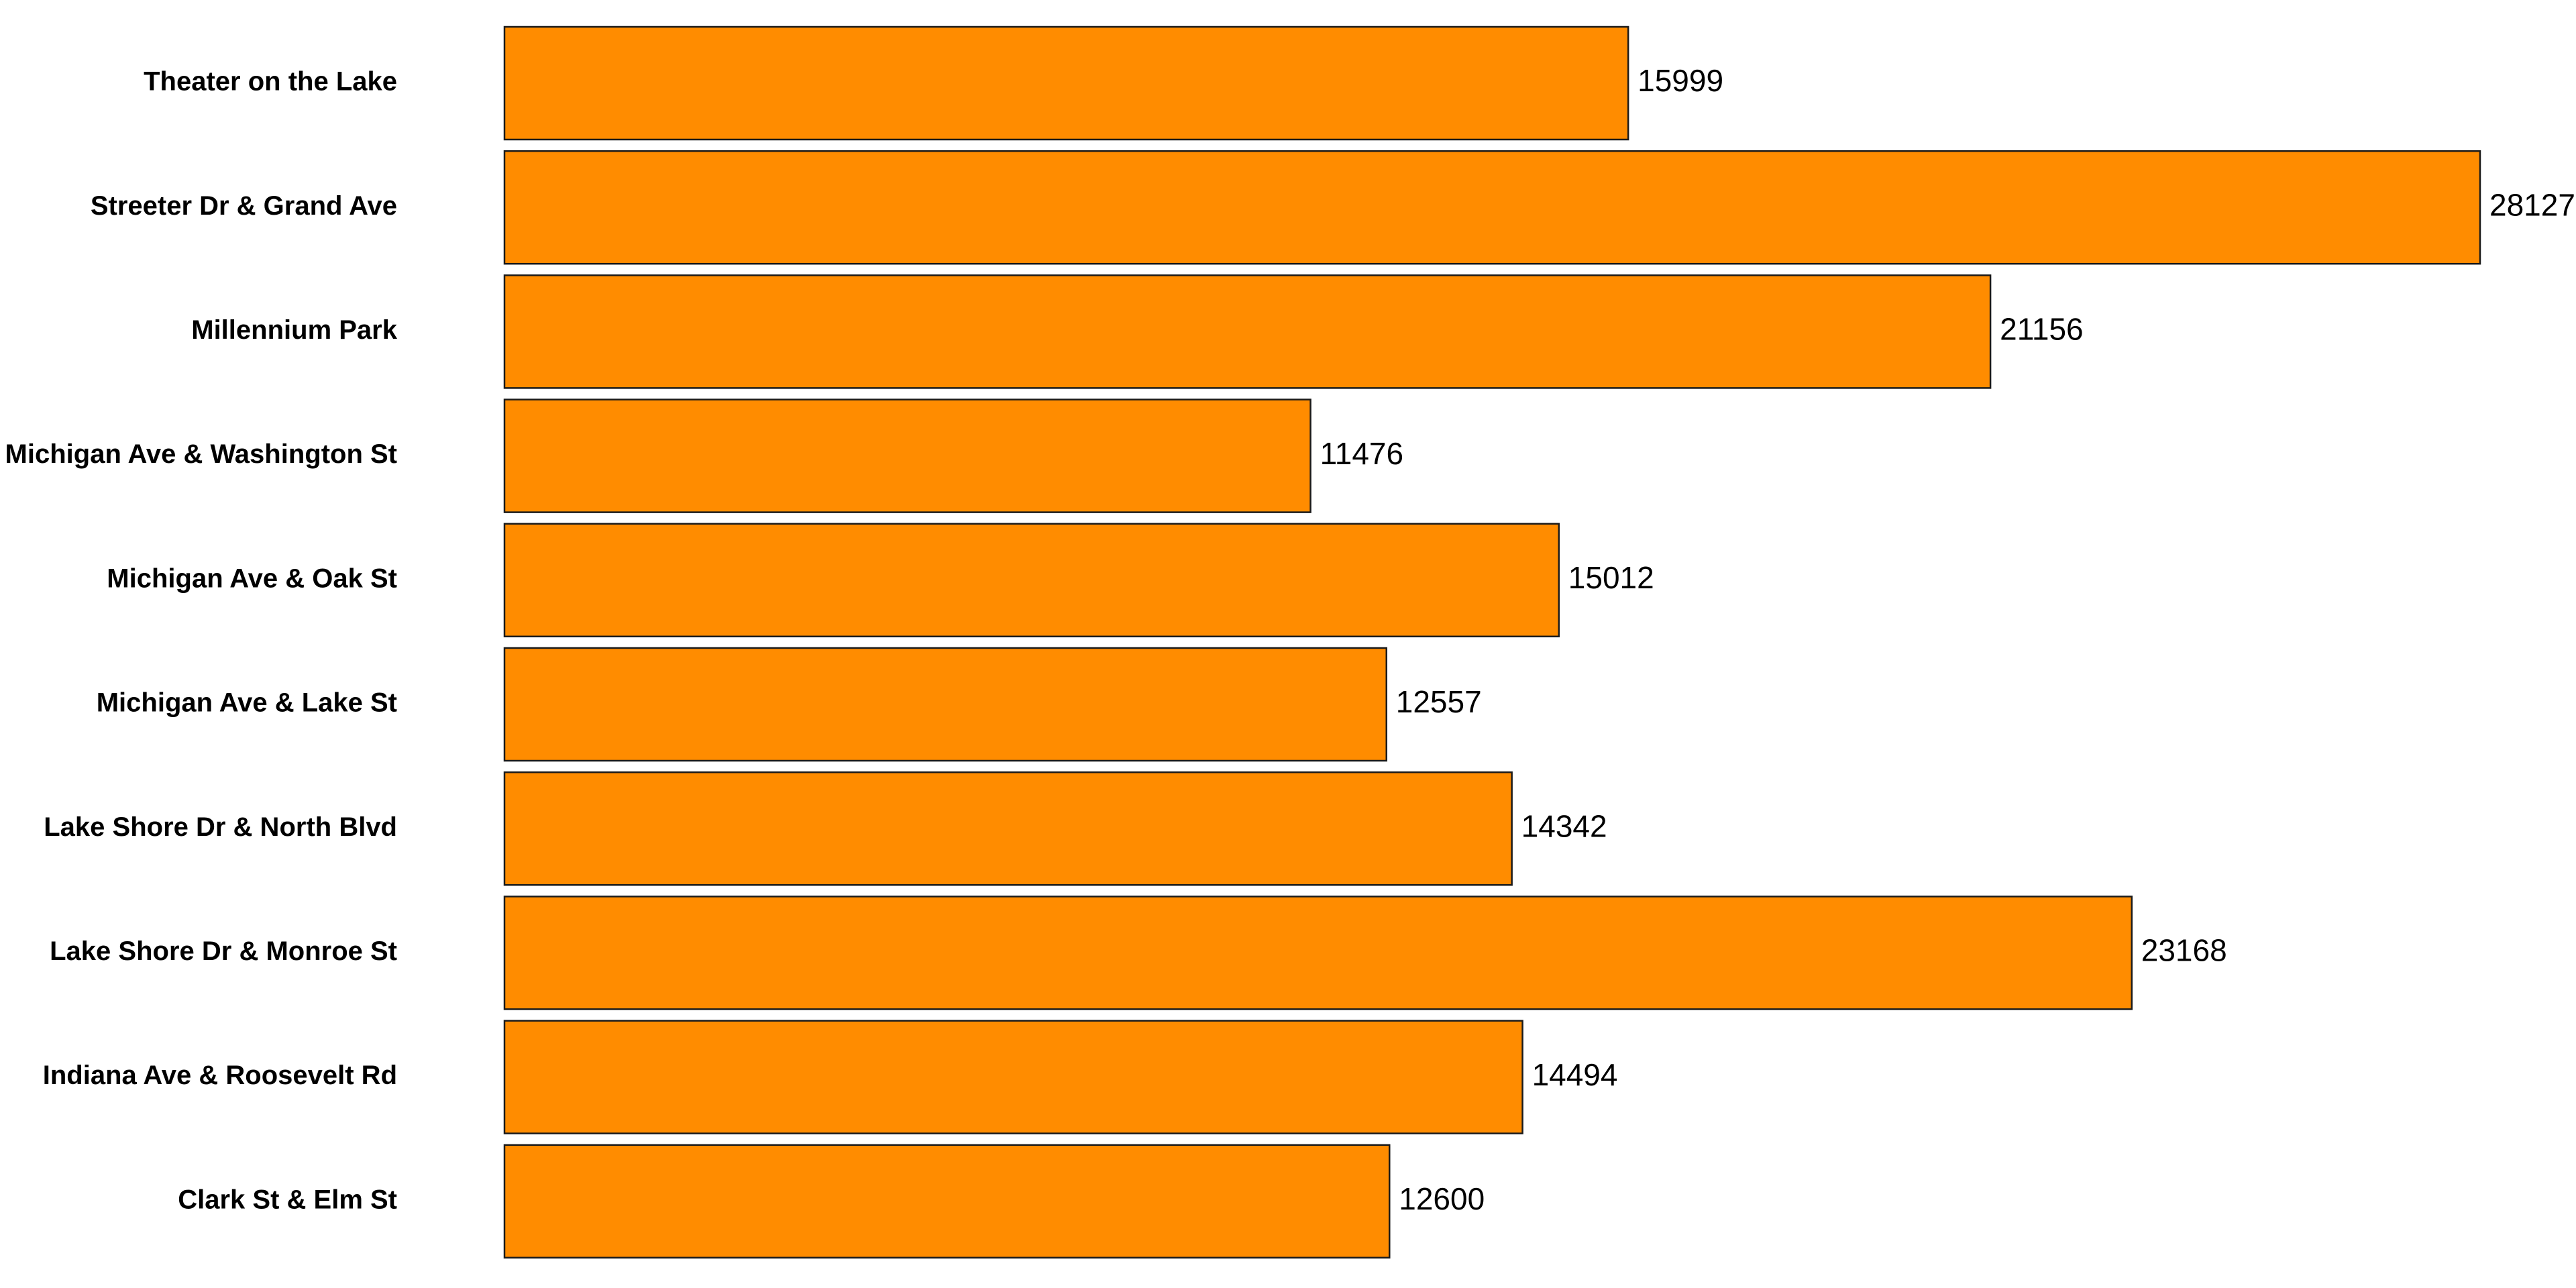 The height and width of the screenshot is (1288, 2576). Describe the element at coordinates (1439, 701) in the screenshot. I see `value-label-michigan-ave-and-lake-st: 12557` at that location.